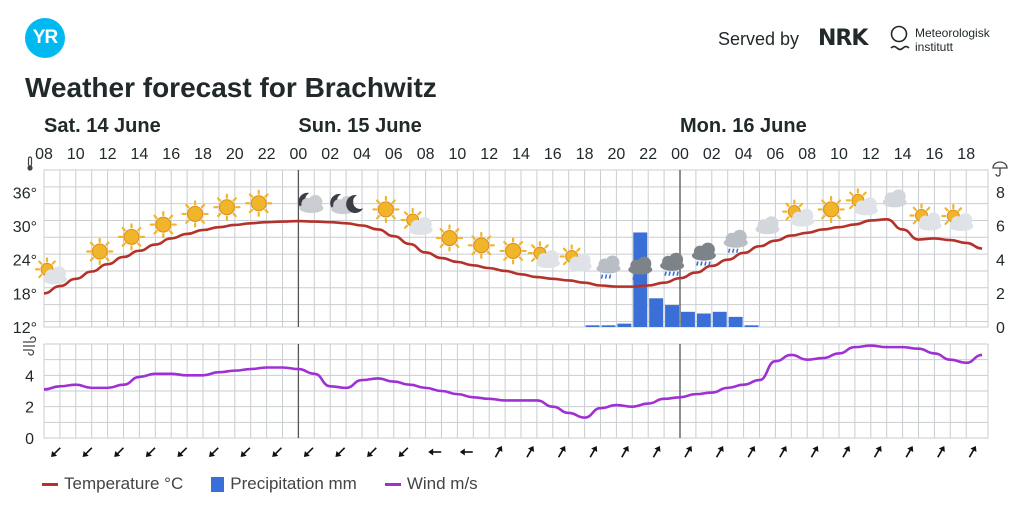 This screenshot has width=1024, height=532. I want to click on precip-tick-label: 6, so click(1000, 227).